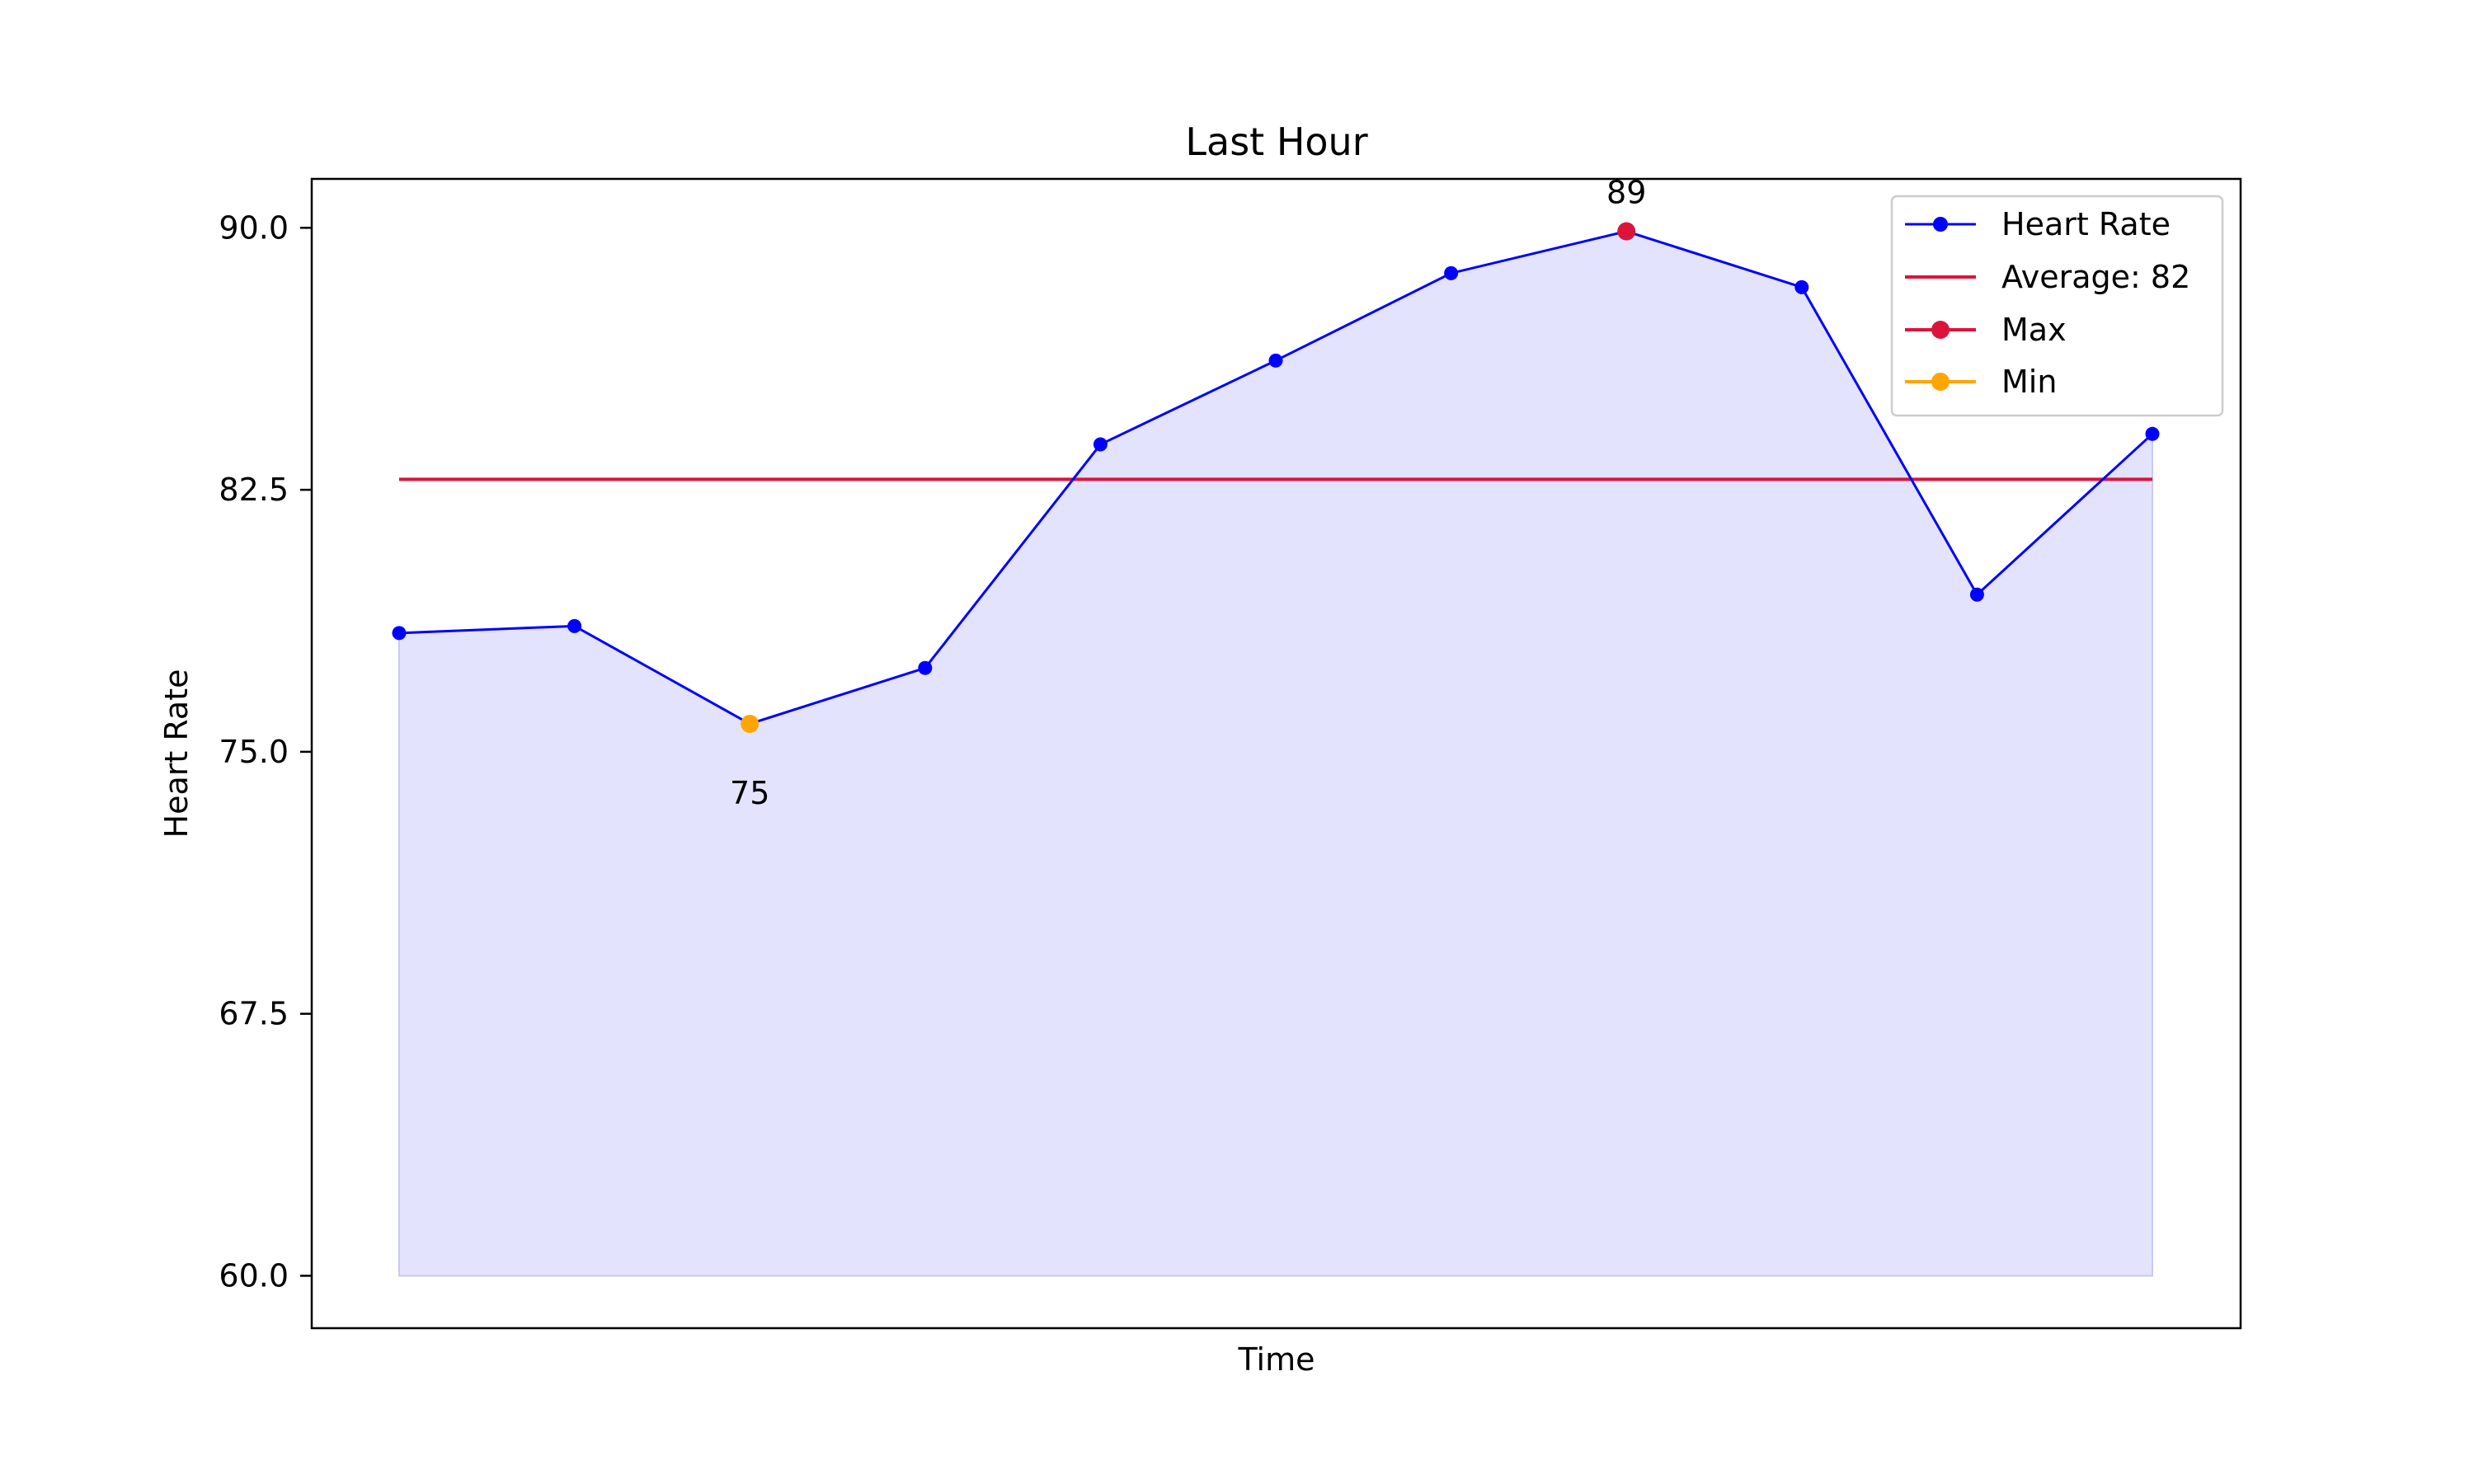 The image size is (2474, 1484). What do you see at coordinates (750, 723) in the screenshot?
I see `min-point` at bounding box center [750, 723].